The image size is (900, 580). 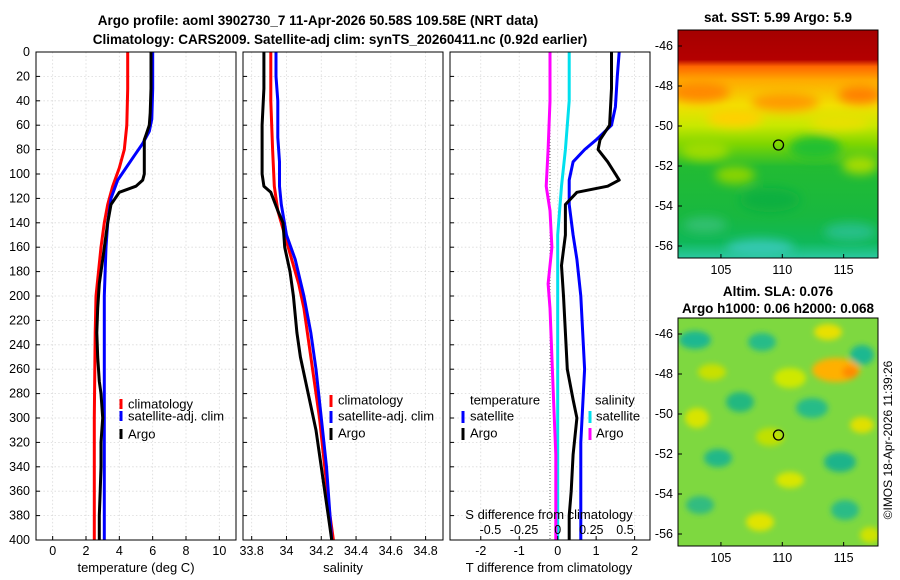 I want to click on sla-texture, so click(x=778, y=433).